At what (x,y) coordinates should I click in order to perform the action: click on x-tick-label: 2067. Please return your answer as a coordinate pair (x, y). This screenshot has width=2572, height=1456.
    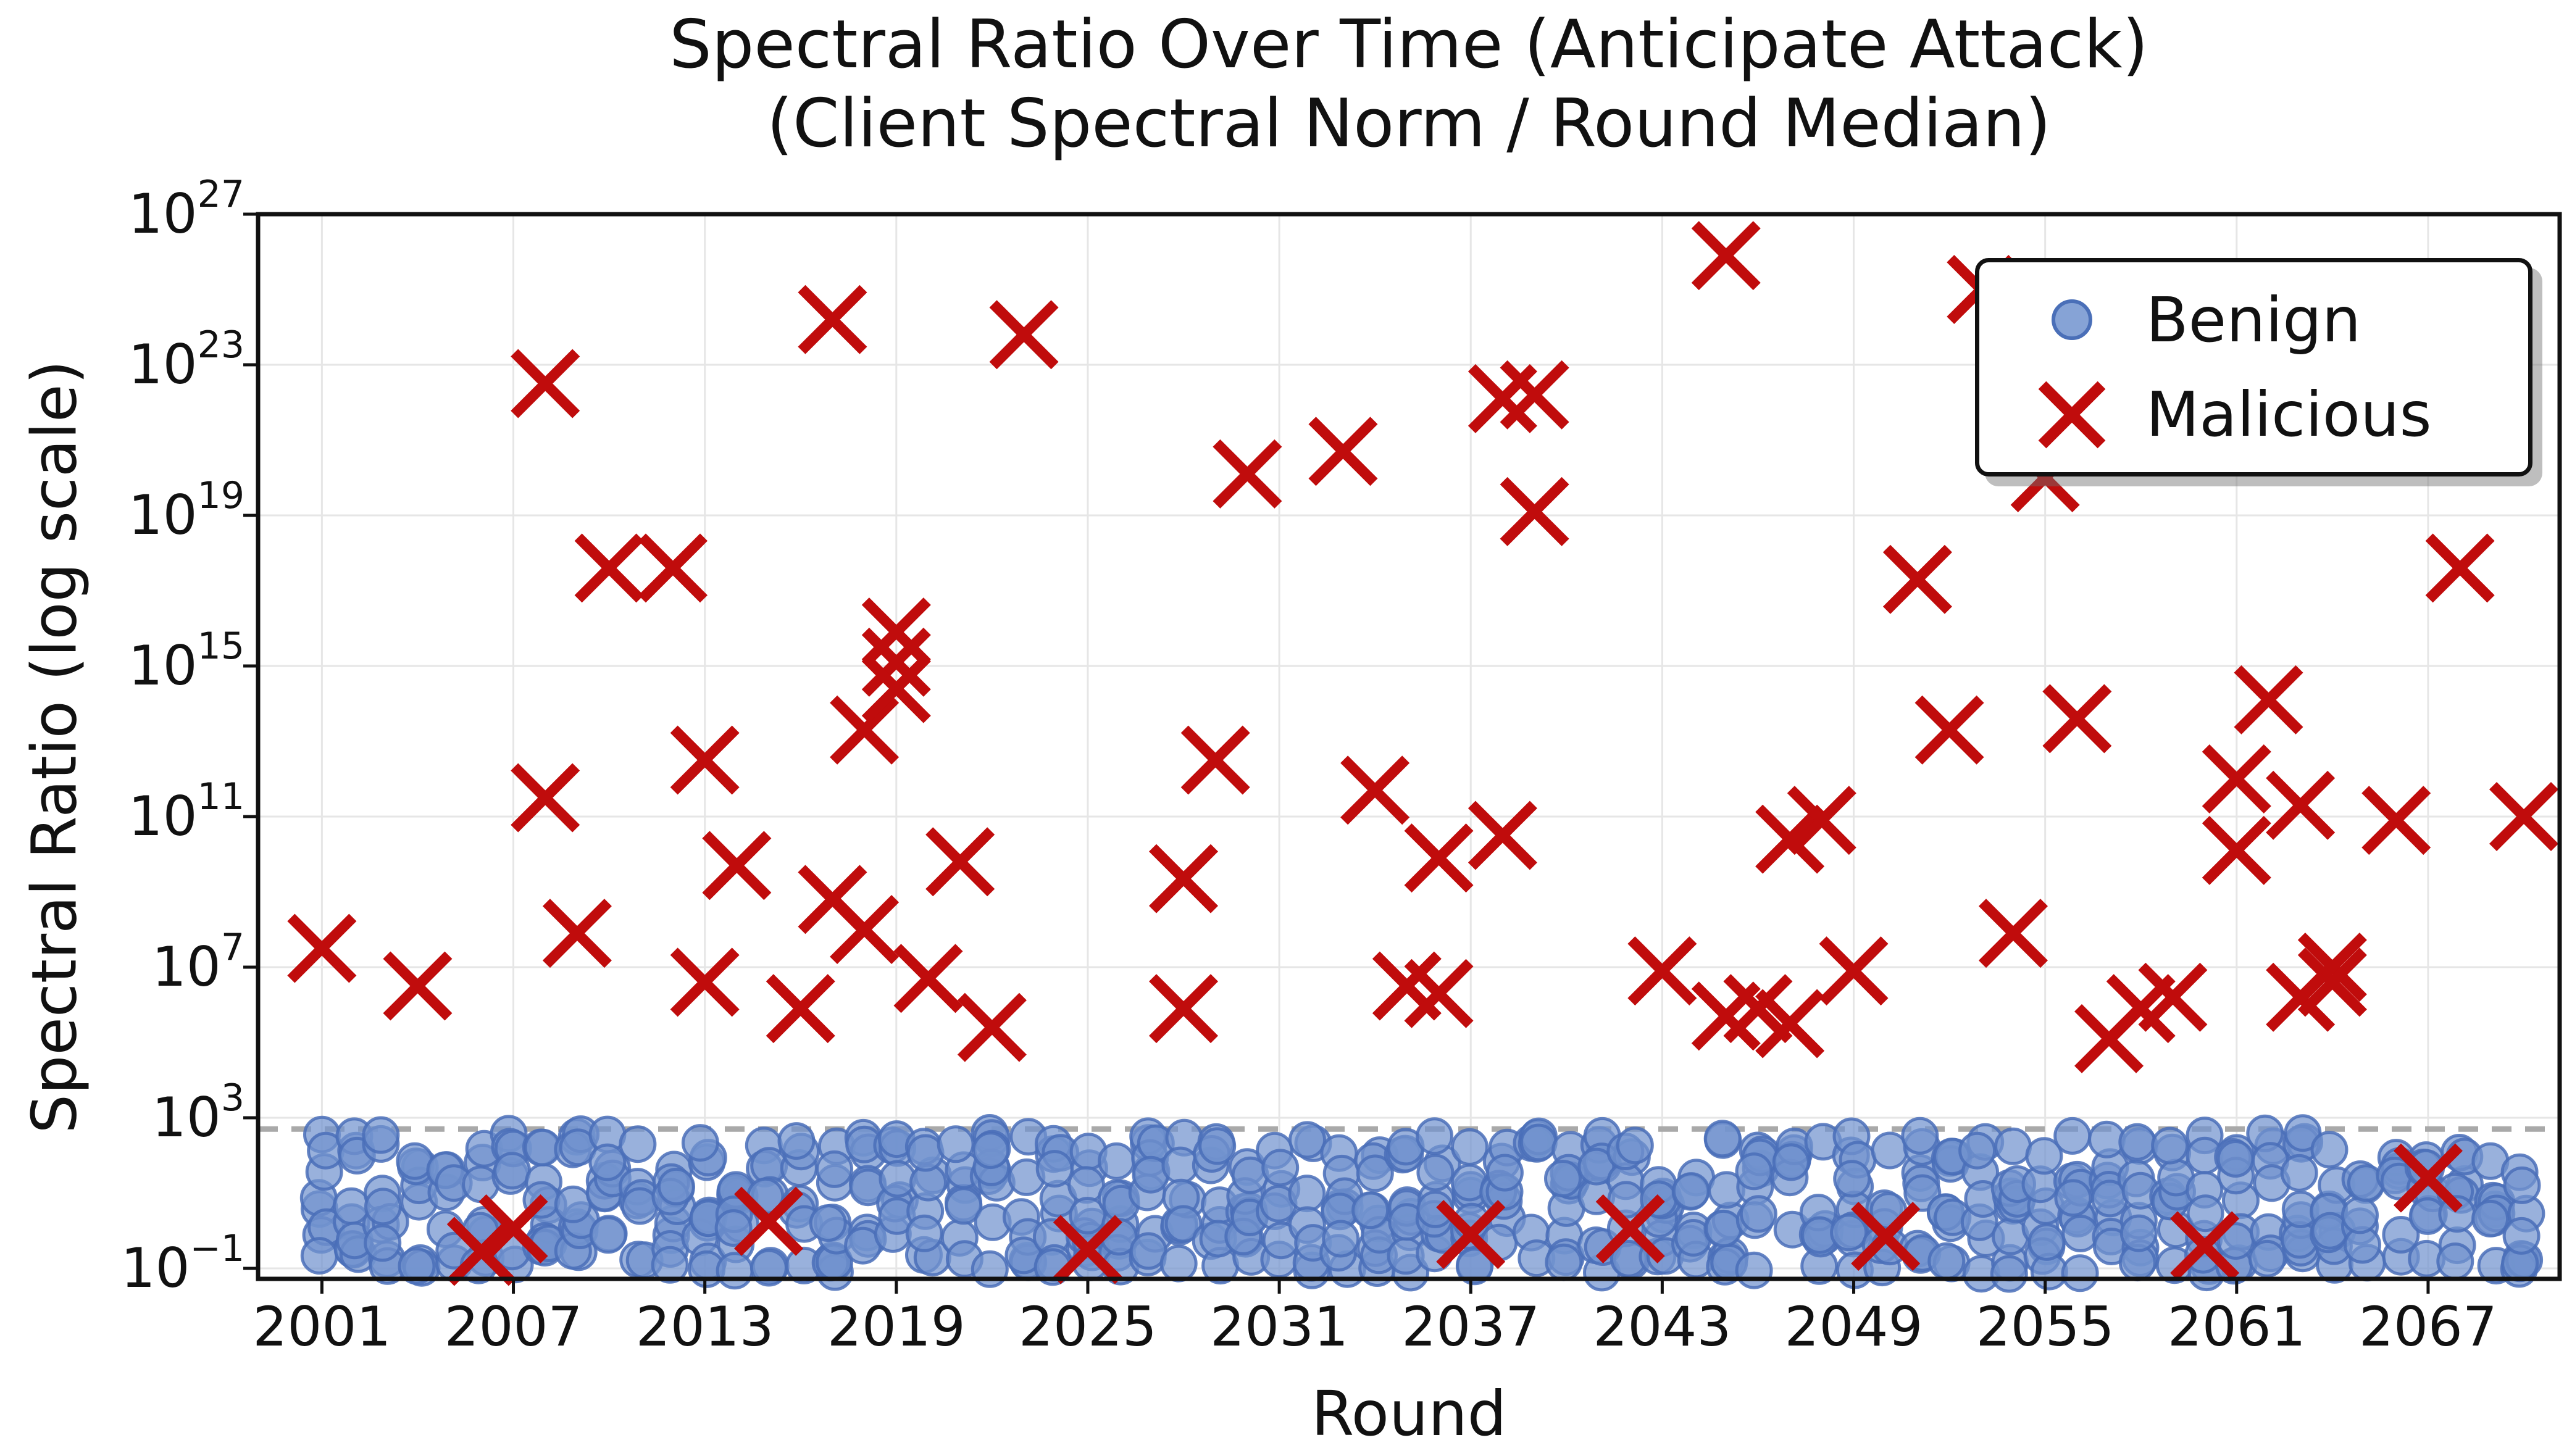
    Looking at the image, I should click on (2428, 1326).